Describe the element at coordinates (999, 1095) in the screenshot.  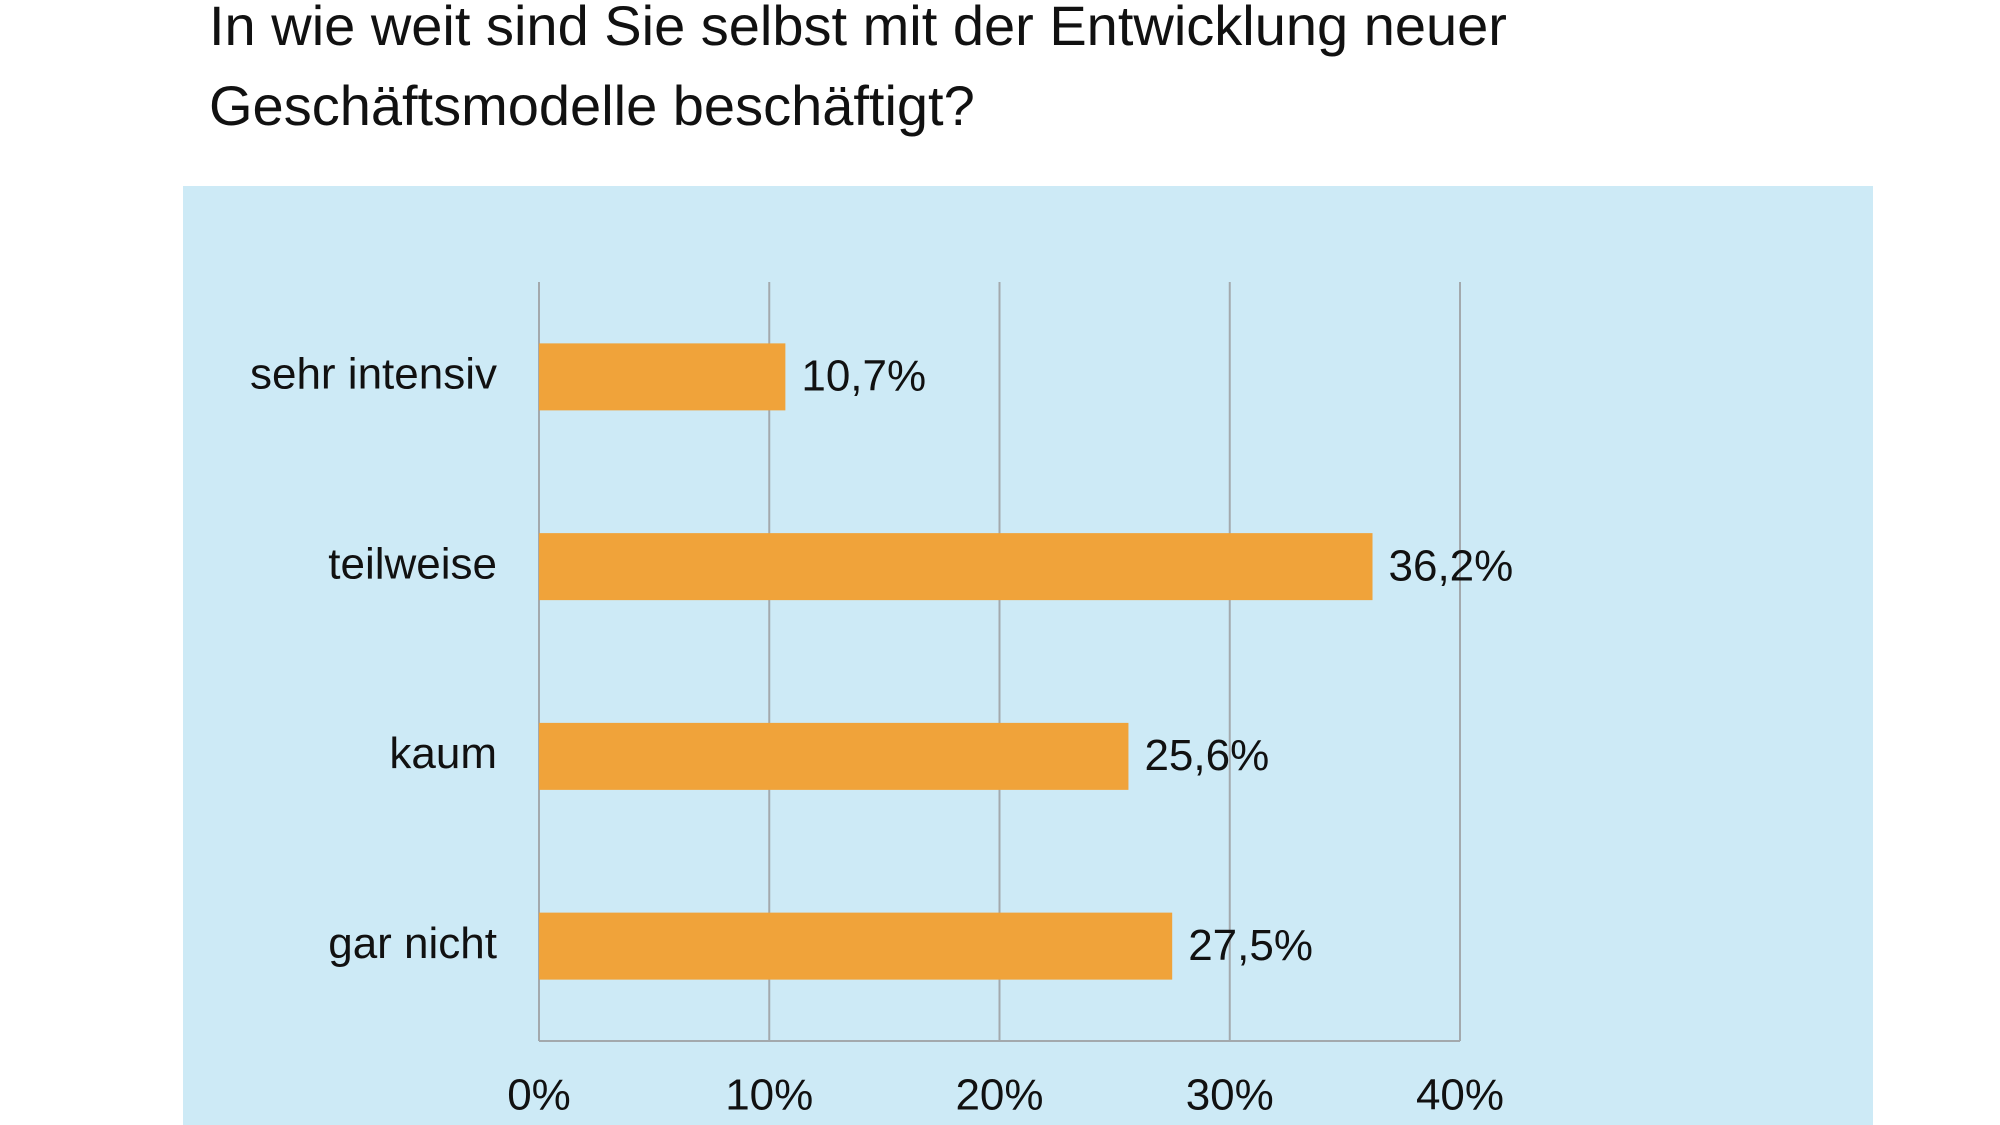
I see `x-tick-label: 20%` at that location.